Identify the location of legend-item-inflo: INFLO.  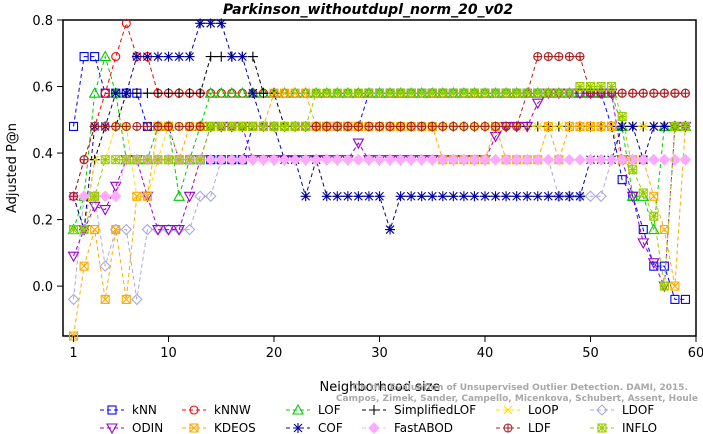
(623, 427).